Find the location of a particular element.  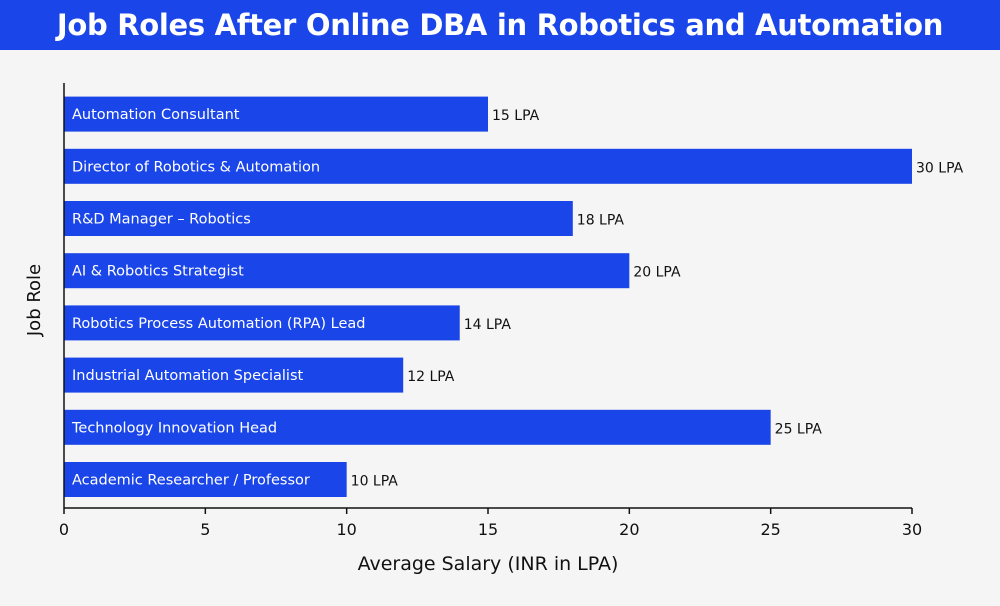

bar-value-label: 14 LPA is located at coordinates (488, 325).